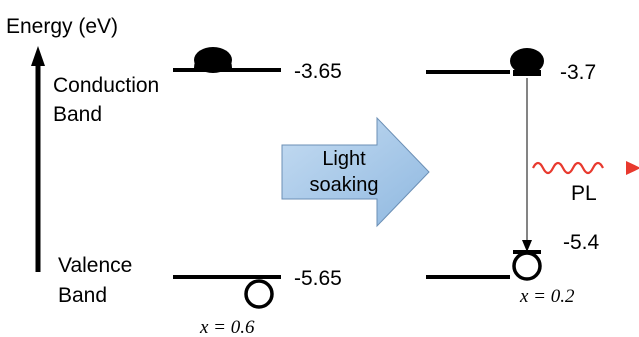 The width and height of the screenshot is (639, 337). What do you see at coordinates (584, 193) in the screenshot?
I see `pl-label: PL` at bounding box center [584, 193].